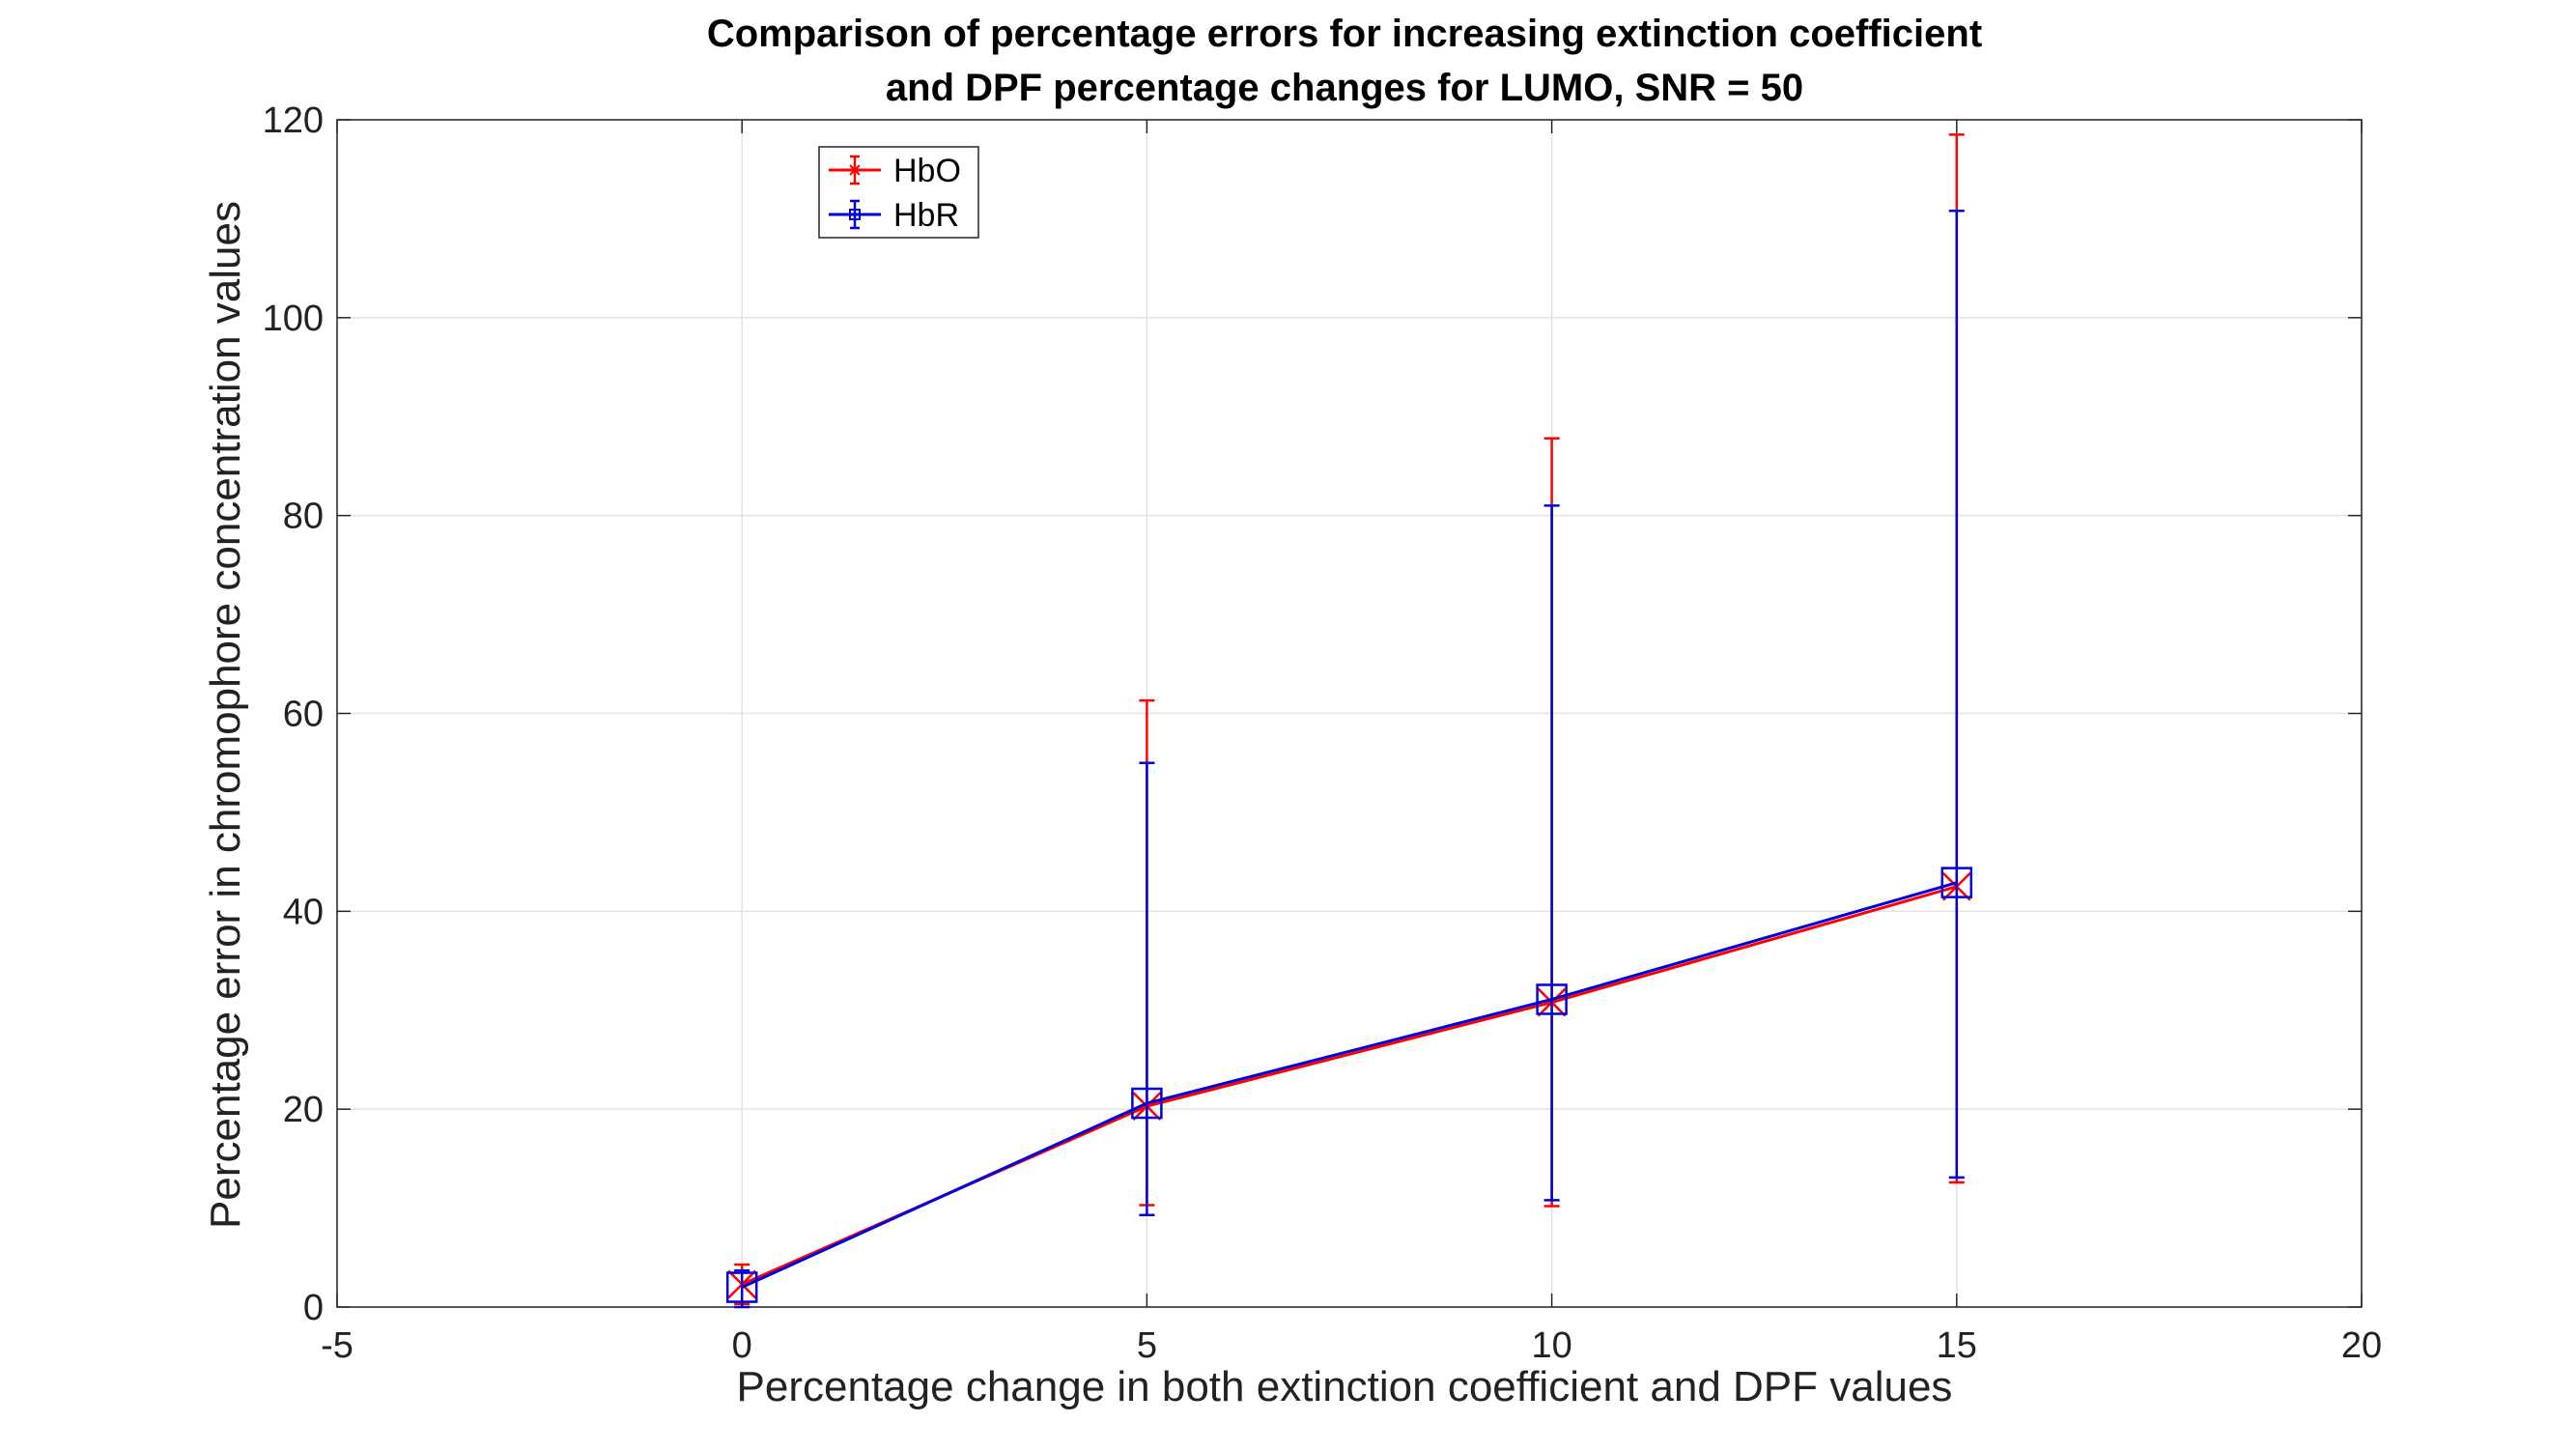 This screenshot has height=1451, width=2576. Describe the element at coordinates (293, 319) in the screenshot. I see `y-tick-label: 100` at that location.